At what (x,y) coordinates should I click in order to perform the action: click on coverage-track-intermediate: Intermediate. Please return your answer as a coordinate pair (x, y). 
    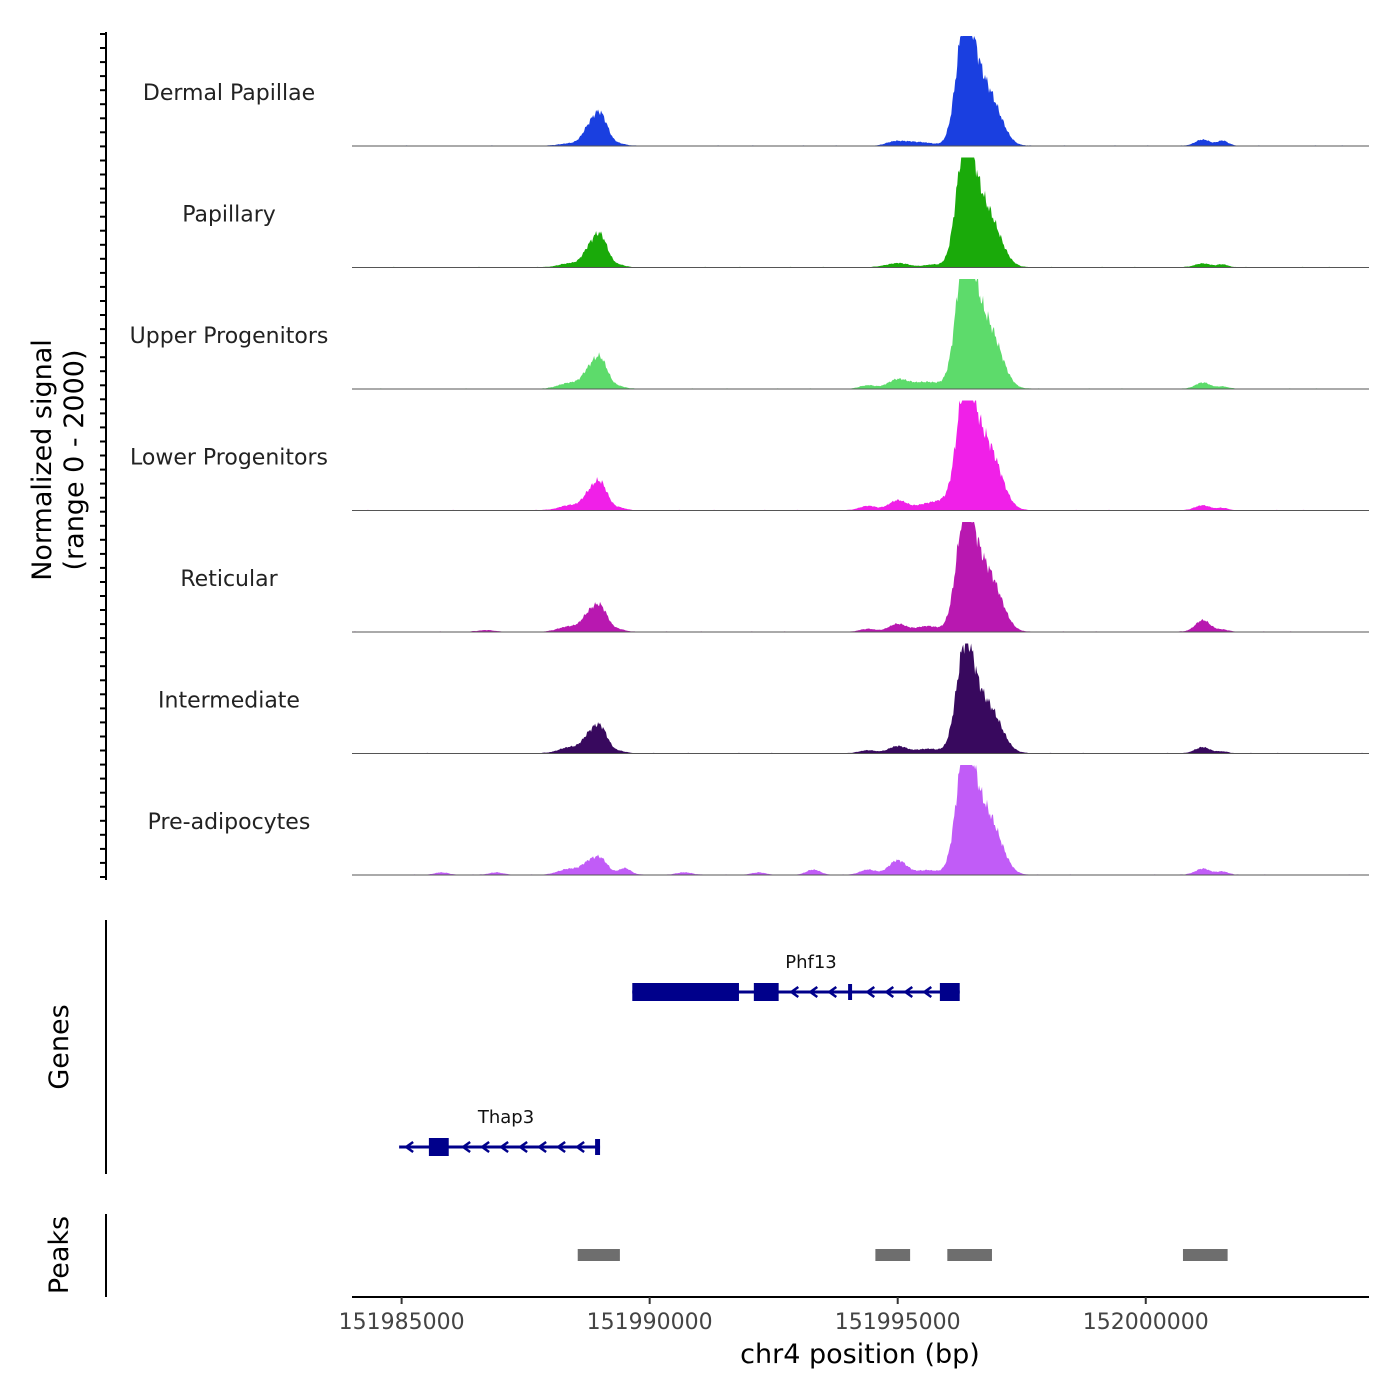
    Looking at the image, I should click on (763, 698).